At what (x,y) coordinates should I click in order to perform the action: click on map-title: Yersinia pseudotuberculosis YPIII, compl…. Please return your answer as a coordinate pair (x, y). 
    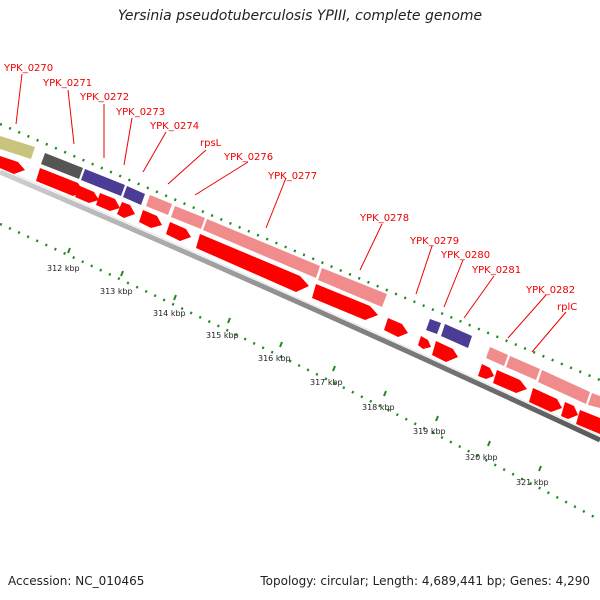
    Looking at the image, I should click on (300, 16).